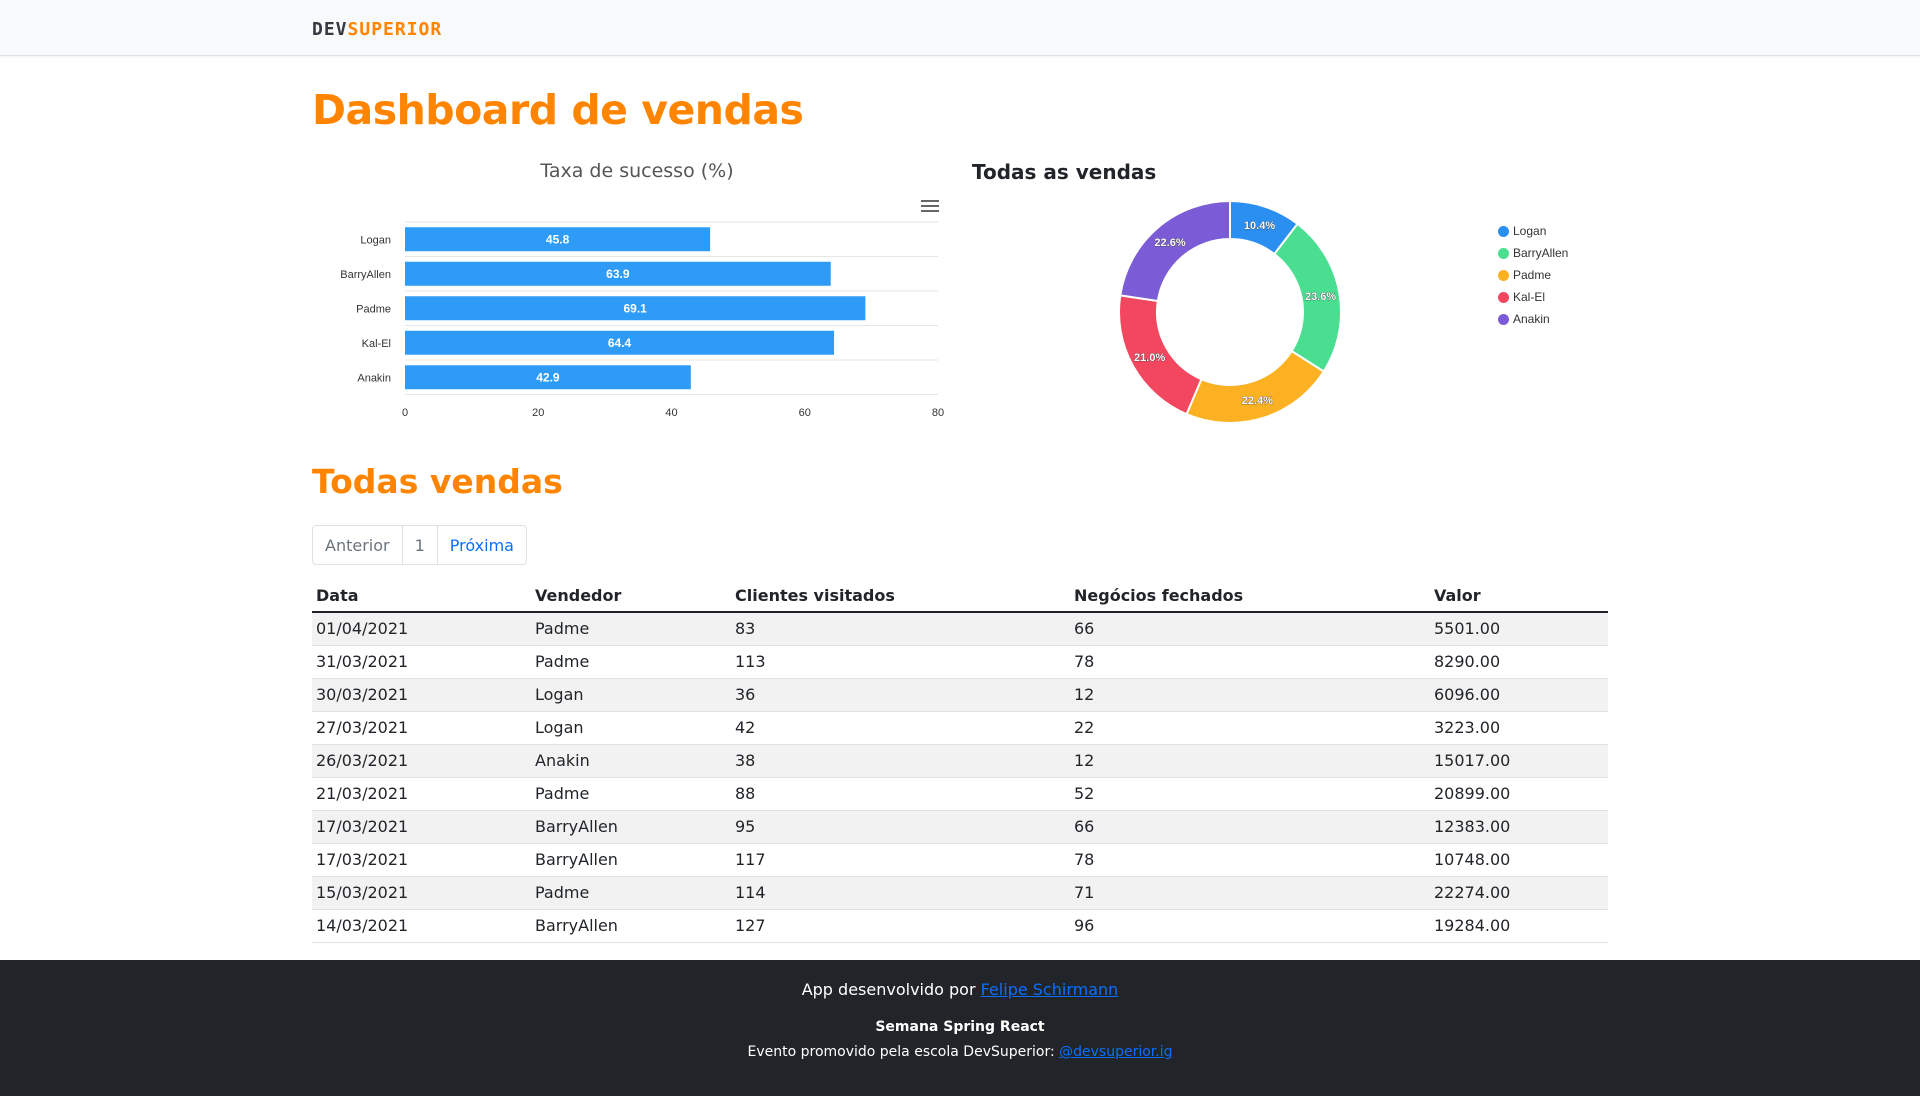 This screenshot has width=1920, height=1096. What do you see at coordinates (900, 794) in the screenshot?
I see `cell-visited: 88` at bounding box center [900, 794].